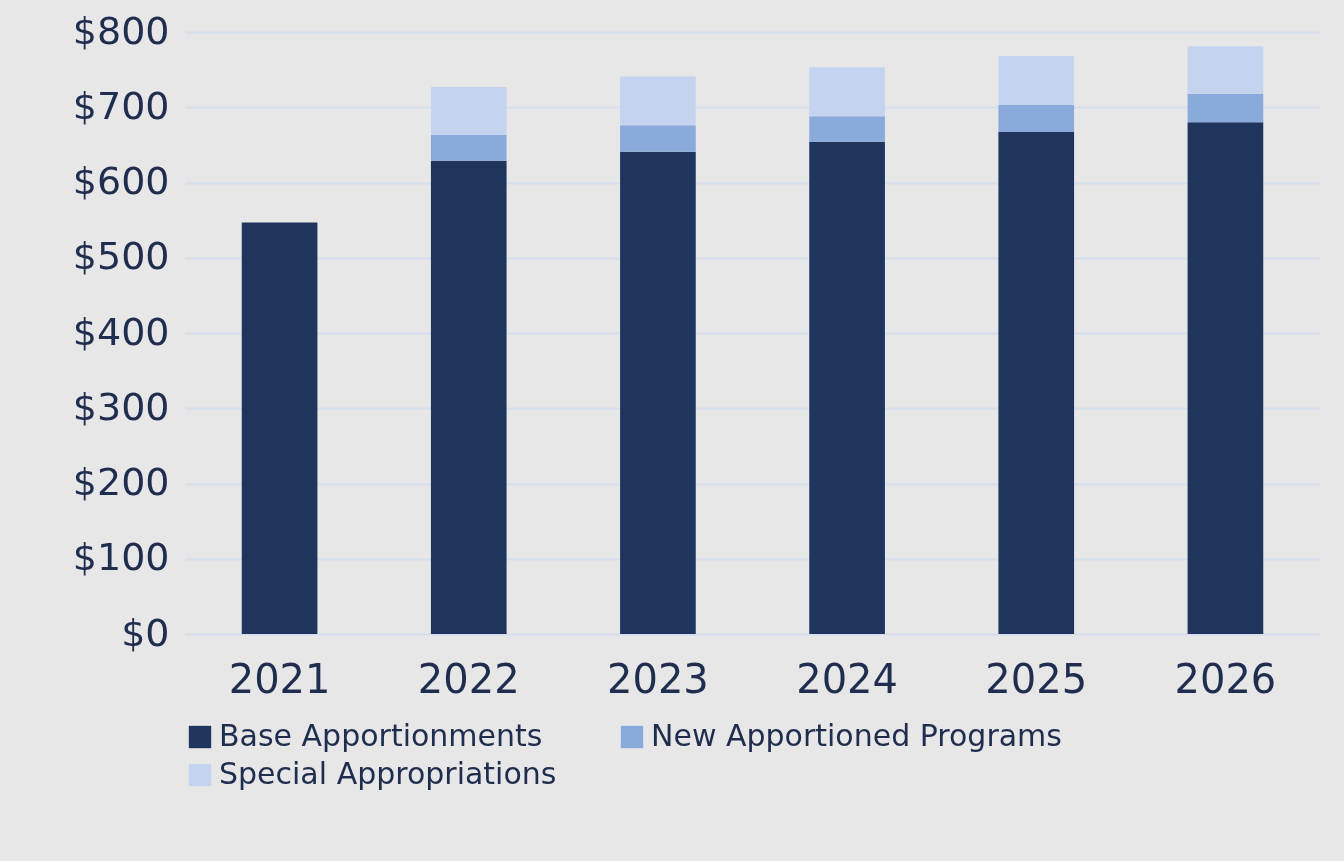  Describe the element at coordinates (468, 678) in the screenshot. I see `x-tick-label: 2022` at that location.